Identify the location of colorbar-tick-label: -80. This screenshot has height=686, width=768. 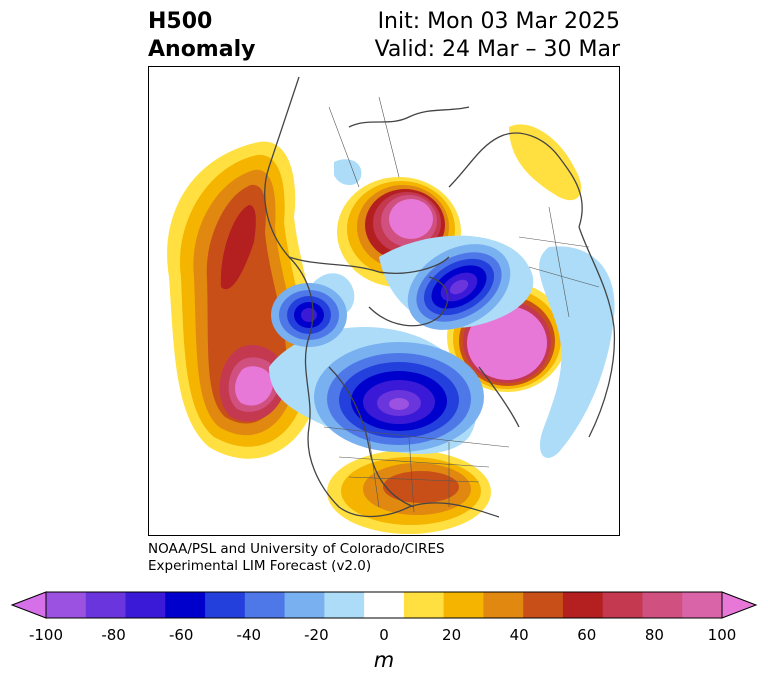
(113, 635).